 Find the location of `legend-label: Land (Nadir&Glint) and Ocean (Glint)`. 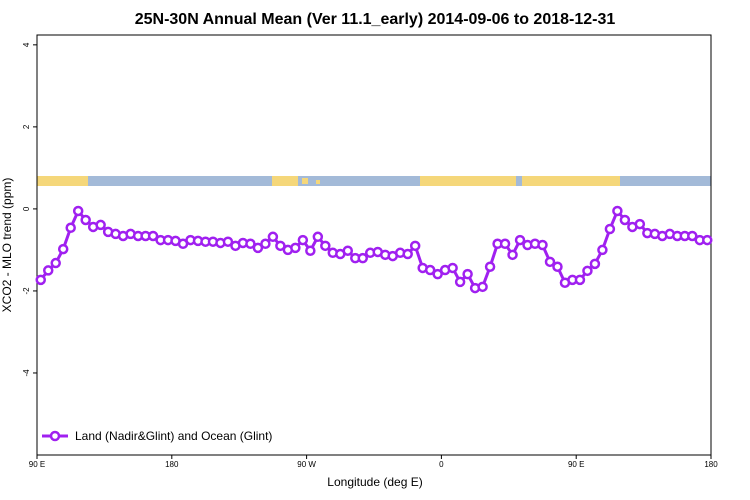

legend-label: Land (Nadir&Glint) and Ocean (Glint) is located at coordinates (173, 436).